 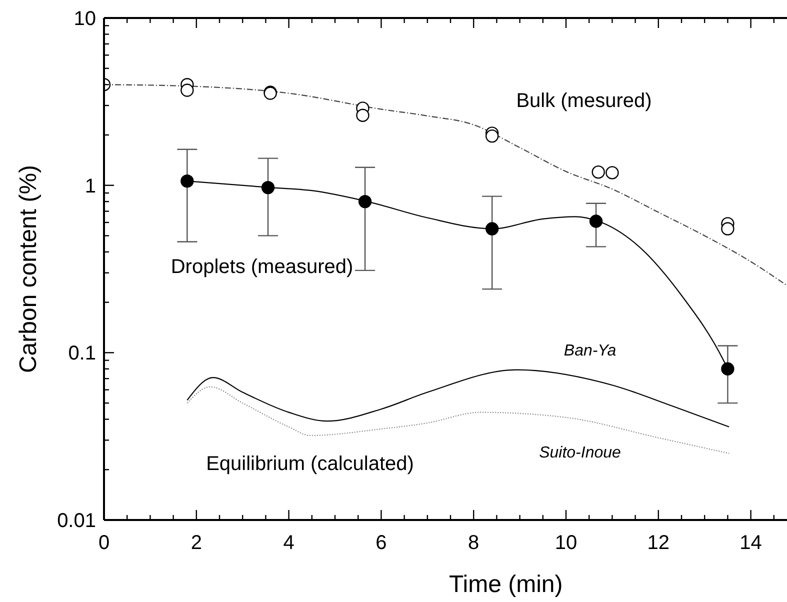 What do you see at coordinates (196, 543) in the screenshot?
I see `x-tick-label: 2` at bounding box center [196, 543].